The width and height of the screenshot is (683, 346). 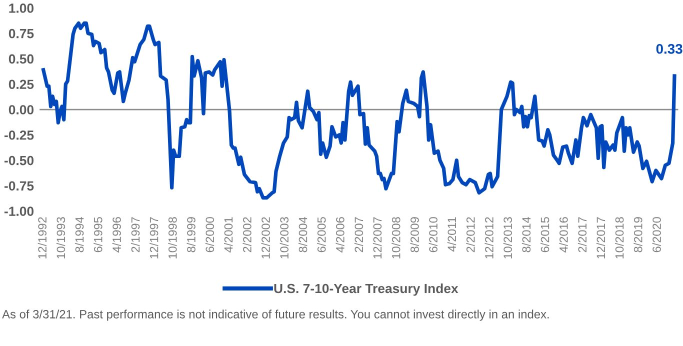 What do you see at coordinates (669, 49) in the screenshot?
I see `annotation: 0.33` at bounding box center [669, 49].